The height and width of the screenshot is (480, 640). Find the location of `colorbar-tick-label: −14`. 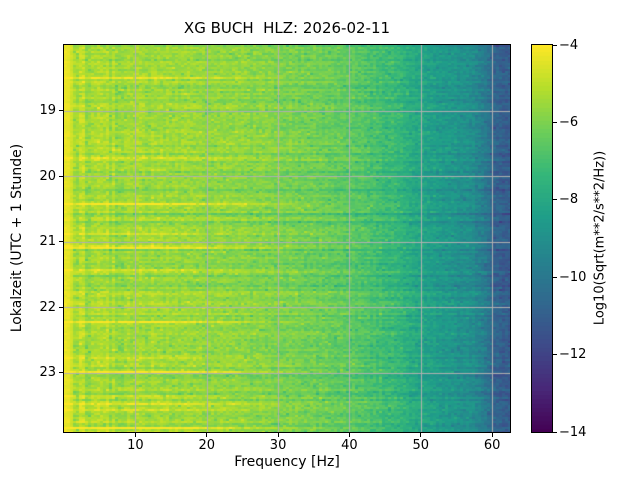

colorbar-tick-label: −14 is located at coordinates (573, 432).